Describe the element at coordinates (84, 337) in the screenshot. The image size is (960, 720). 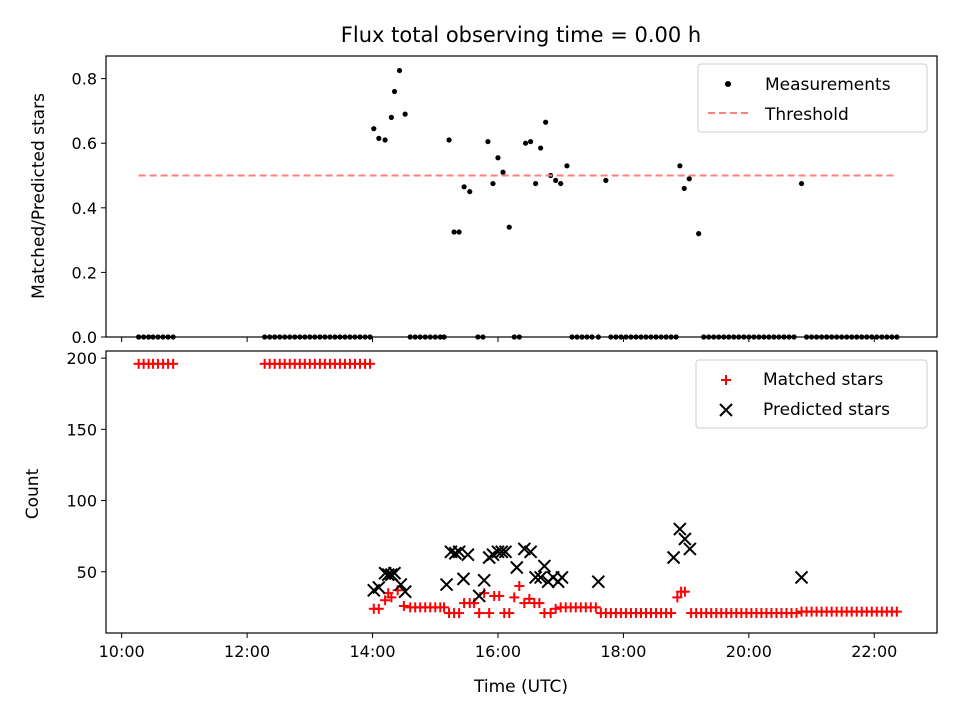
I see `top-y-tick-label: 0.0` at that location.